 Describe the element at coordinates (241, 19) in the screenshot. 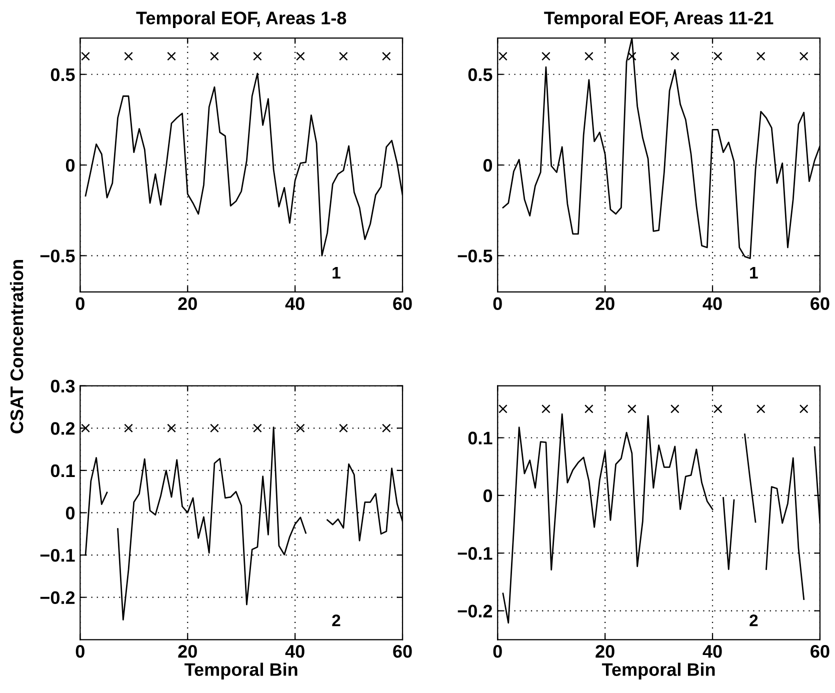

I see `chart-title: Temporal EOF, Areas 1-8` at that location.